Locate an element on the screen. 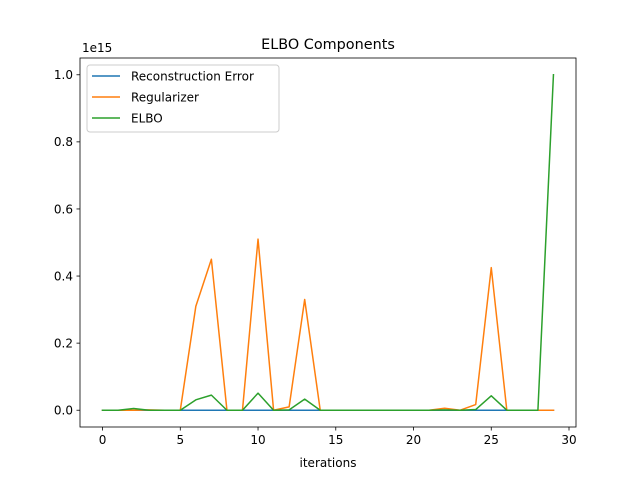  legend-label-1: Regularizer is located at coordinates (165, 97).